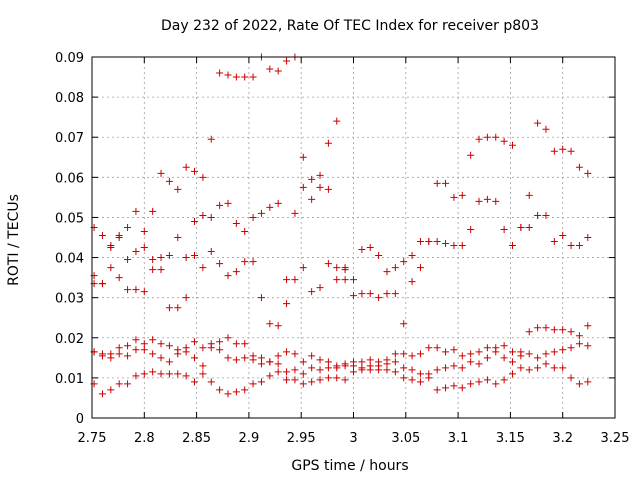  I want to click on x-tick-label: 3.1, so click(458, 438).